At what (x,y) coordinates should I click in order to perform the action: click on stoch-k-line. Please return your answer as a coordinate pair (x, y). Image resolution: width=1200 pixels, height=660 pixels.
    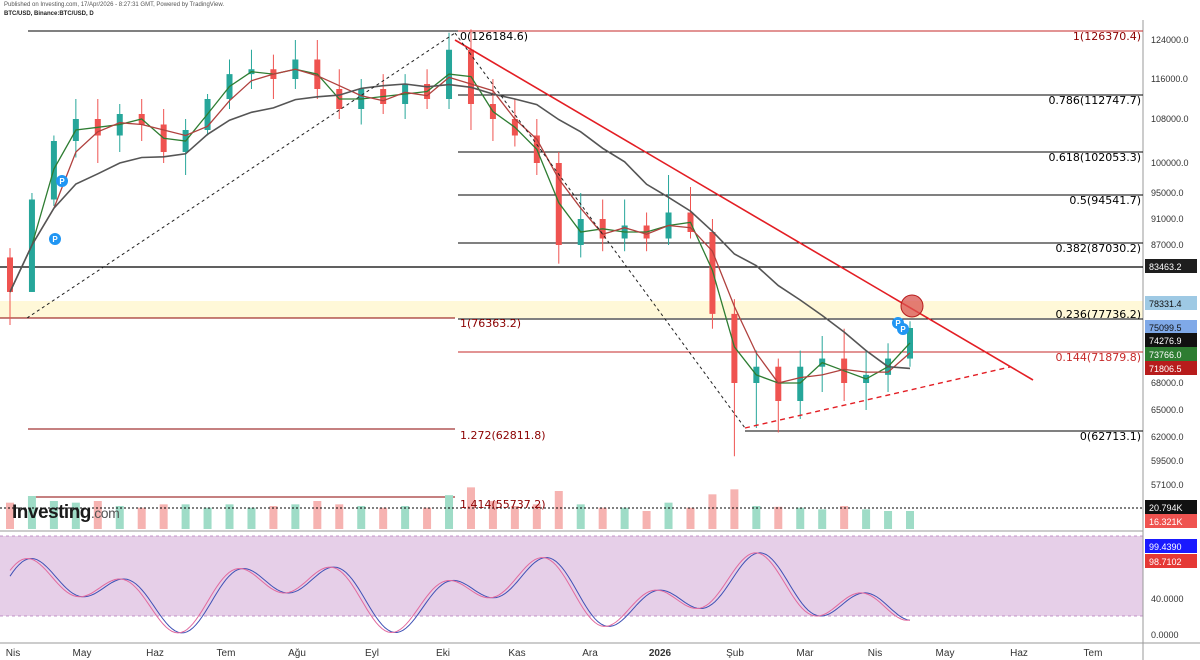
    Looking at the image, I should click on (460, 593).